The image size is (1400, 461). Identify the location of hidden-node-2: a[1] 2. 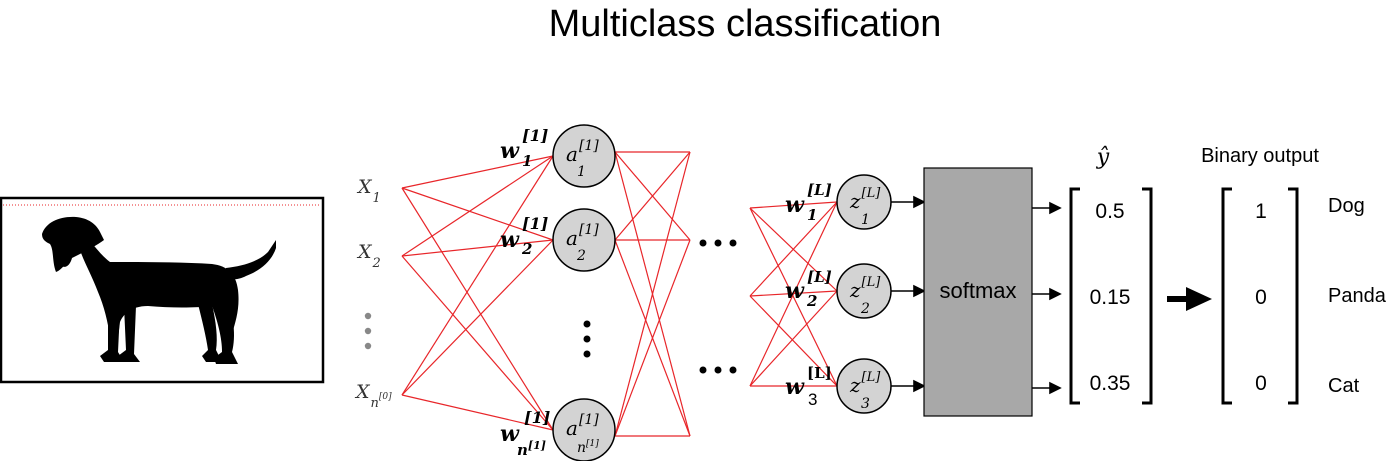
(584, 240).